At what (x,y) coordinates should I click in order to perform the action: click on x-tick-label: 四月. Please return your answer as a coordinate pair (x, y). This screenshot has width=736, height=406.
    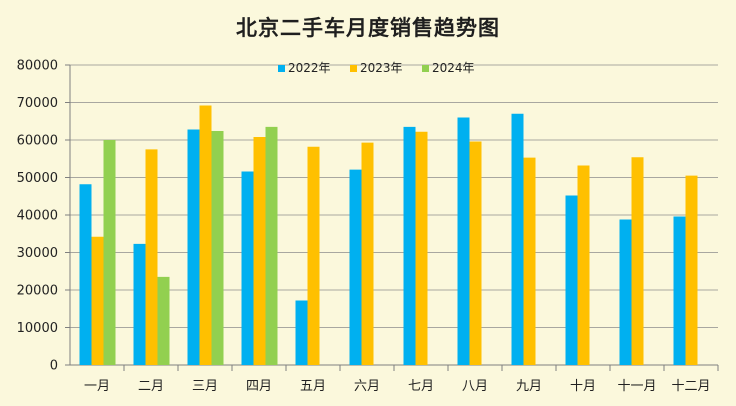
    Looking at the image, I should click on (259, 386).